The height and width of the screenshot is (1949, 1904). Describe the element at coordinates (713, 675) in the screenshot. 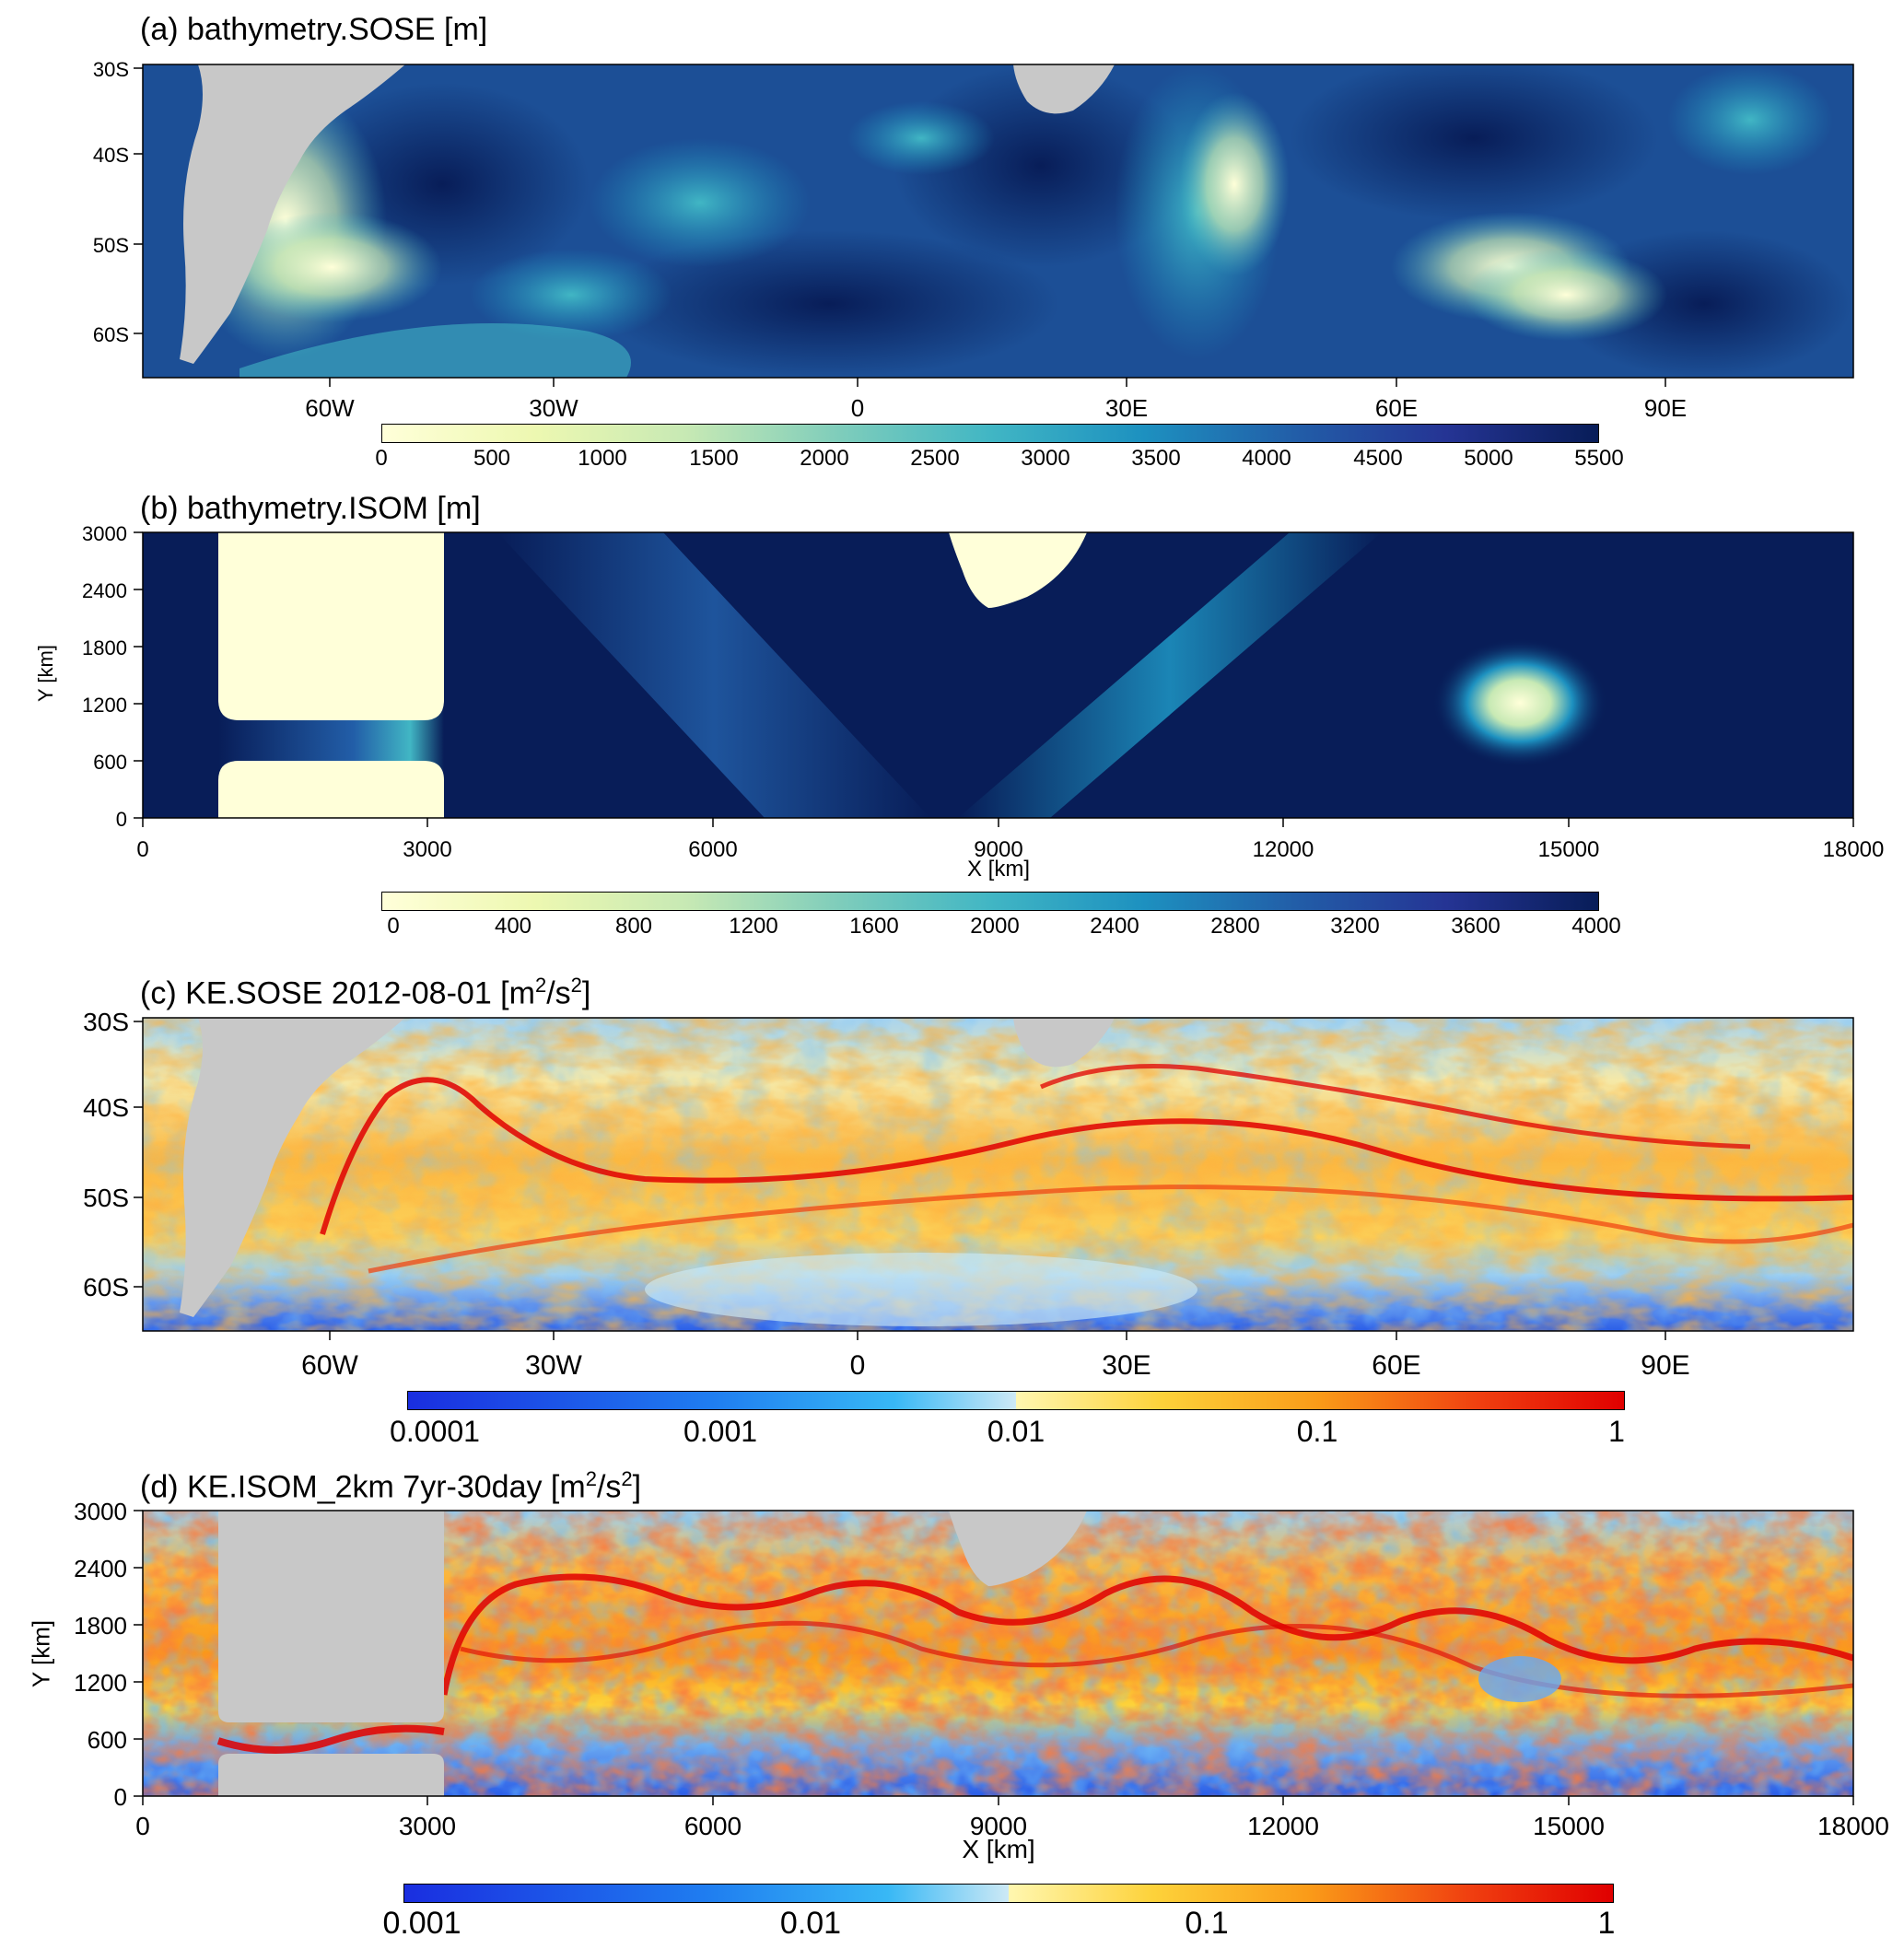

I see `ridge-shading` at that location.